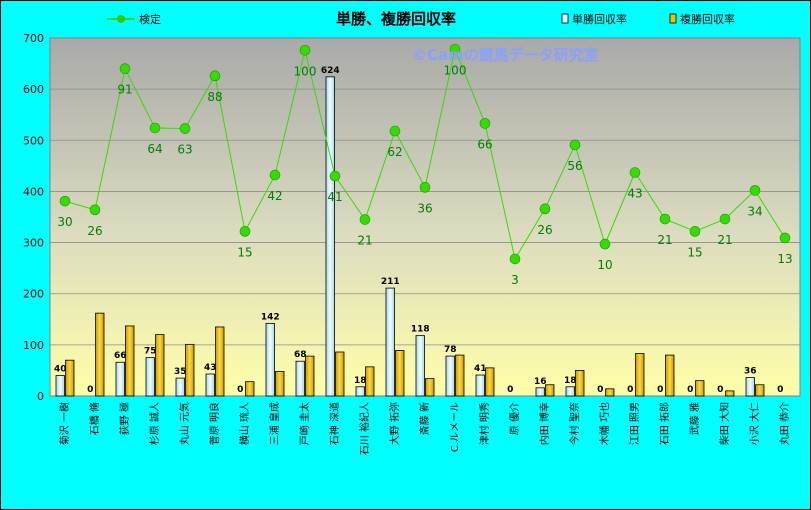 This screenshot has height=510, width=811. What do you see at coordinates (724, 240) in the screenshot?
I see `line-data-label: 21` at bounding box center [724, 240].